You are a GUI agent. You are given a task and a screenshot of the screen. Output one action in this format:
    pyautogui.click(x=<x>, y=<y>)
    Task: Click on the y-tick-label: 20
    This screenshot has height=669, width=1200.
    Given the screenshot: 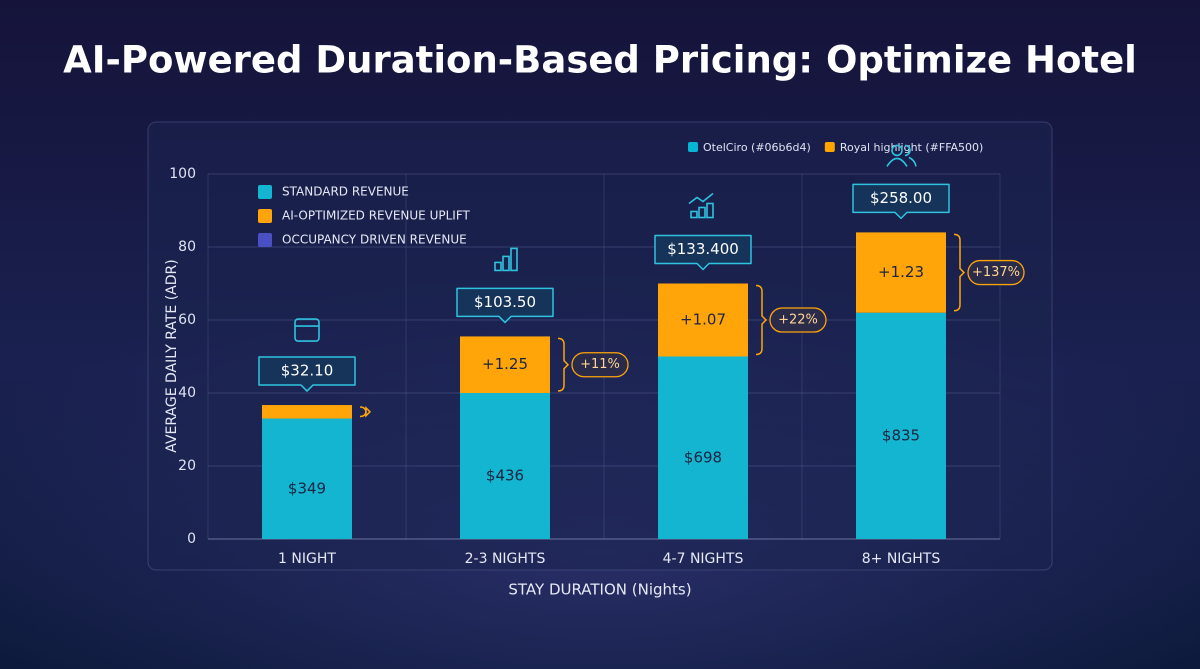 What is the action you would take?
    pyautogui.click(x=187, y=466)
    